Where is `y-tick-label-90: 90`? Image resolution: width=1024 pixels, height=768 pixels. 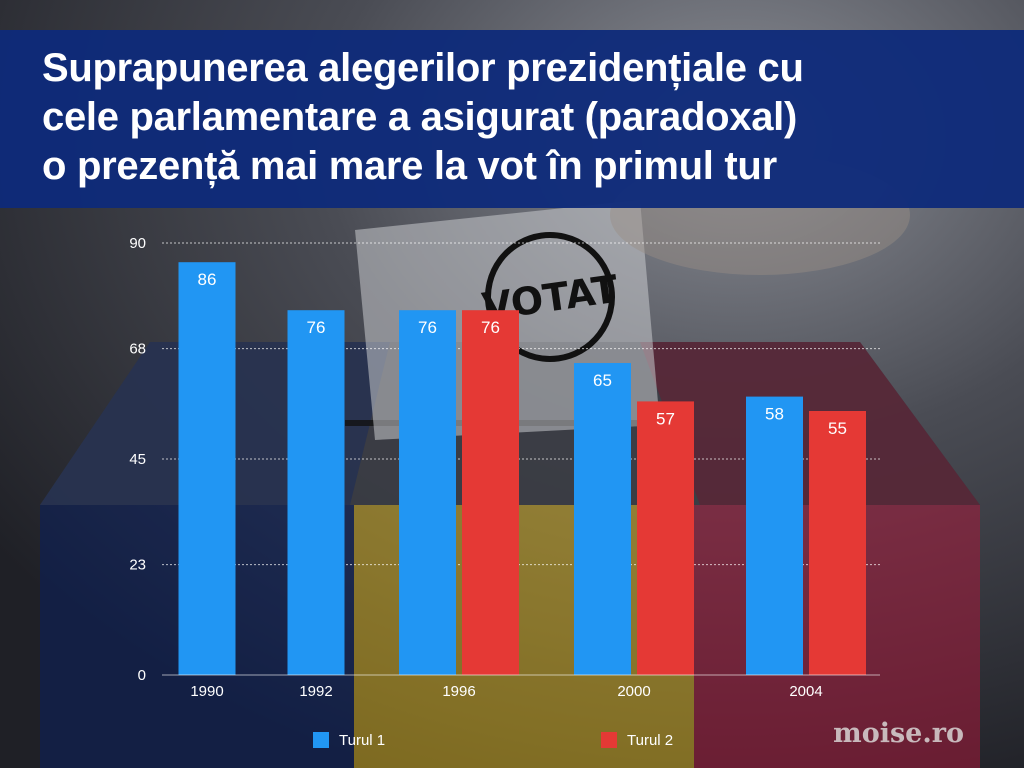 y-tick-label-90: 90 is located at coordinates (137, 243).